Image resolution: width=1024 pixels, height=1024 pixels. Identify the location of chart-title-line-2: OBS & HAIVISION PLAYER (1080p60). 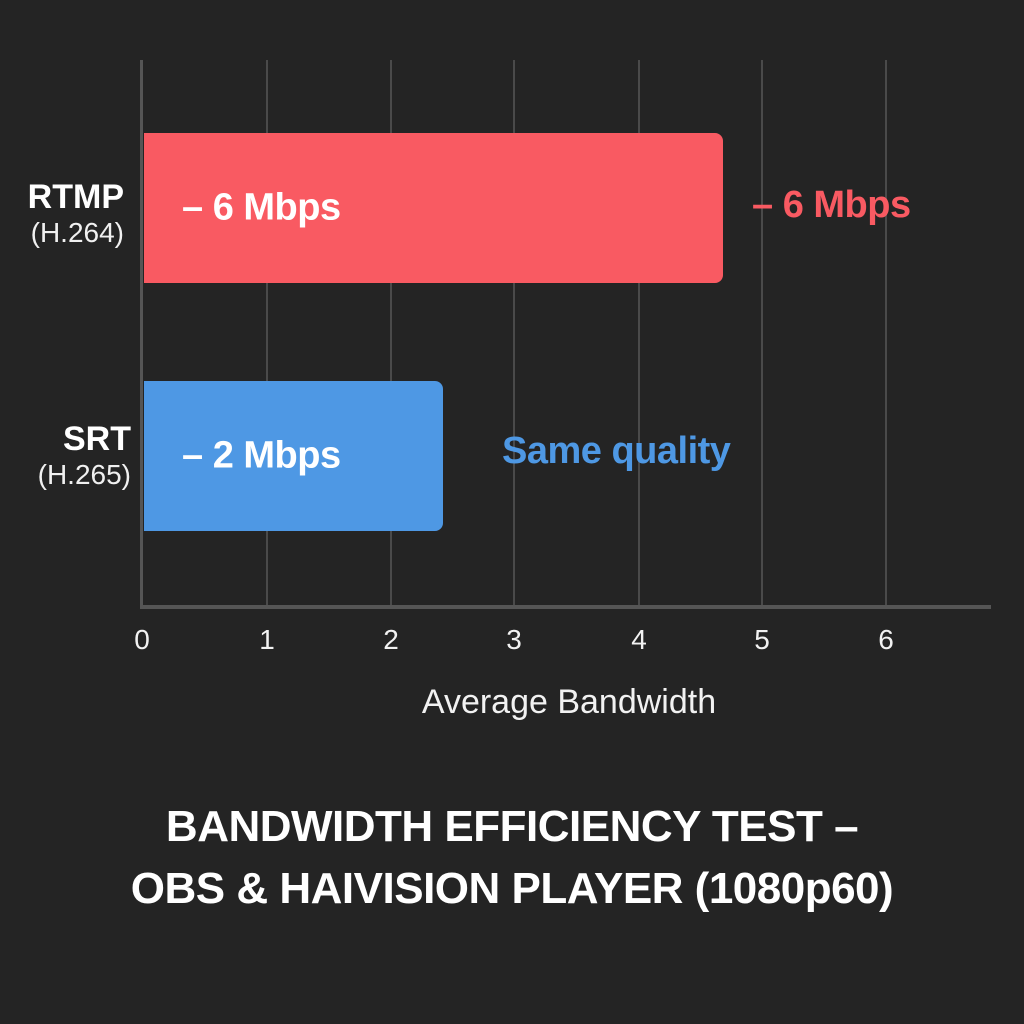
(512, 888).